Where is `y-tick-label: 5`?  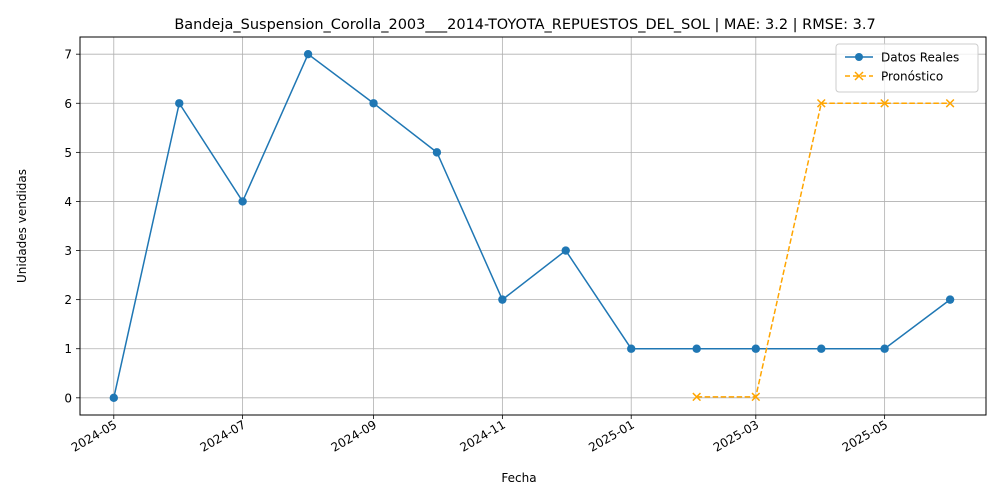 y-tick-label: 5 is located at coordinates (68, 153).